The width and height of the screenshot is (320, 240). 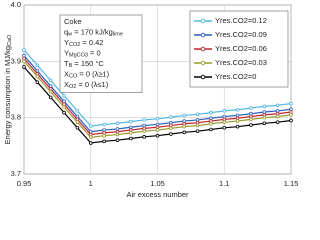 I want to click on legend-label: Yres.CO2=0.06, so click(x=241, y=48).